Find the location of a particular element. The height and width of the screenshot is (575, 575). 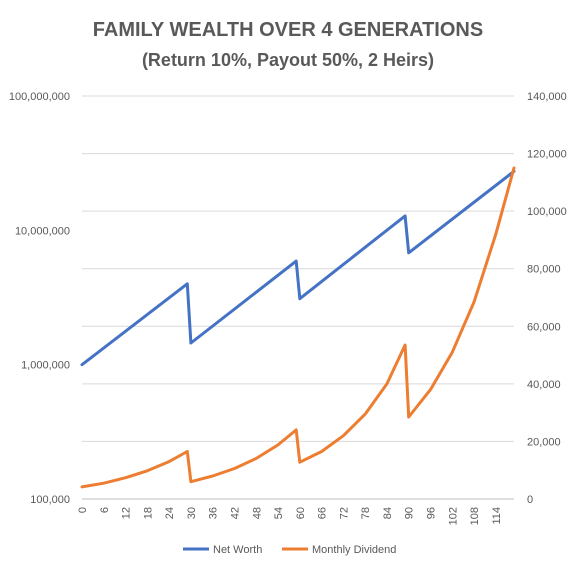

left-tick-label: 1,000,000 is located at coordinates (45, 366).